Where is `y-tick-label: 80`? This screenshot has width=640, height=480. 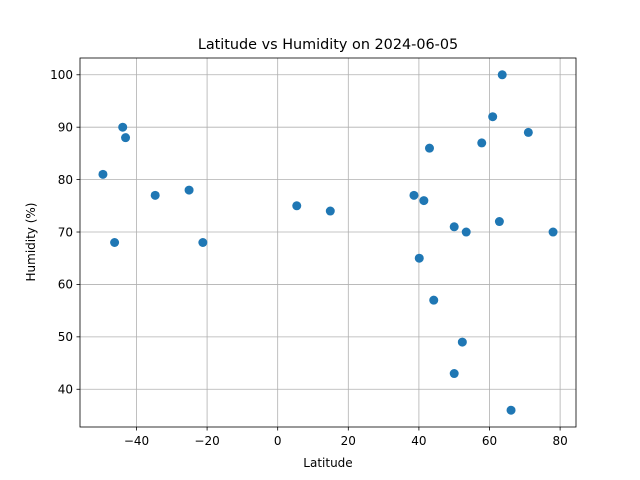
y-tick-label: 80 is located at coordinates (65, 180).